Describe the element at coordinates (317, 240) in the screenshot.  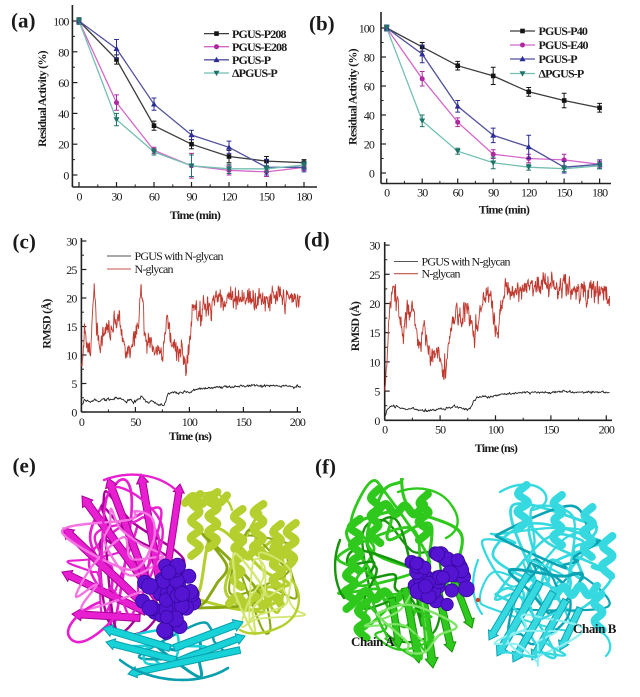
I see `svg-text: (d)` at that location.